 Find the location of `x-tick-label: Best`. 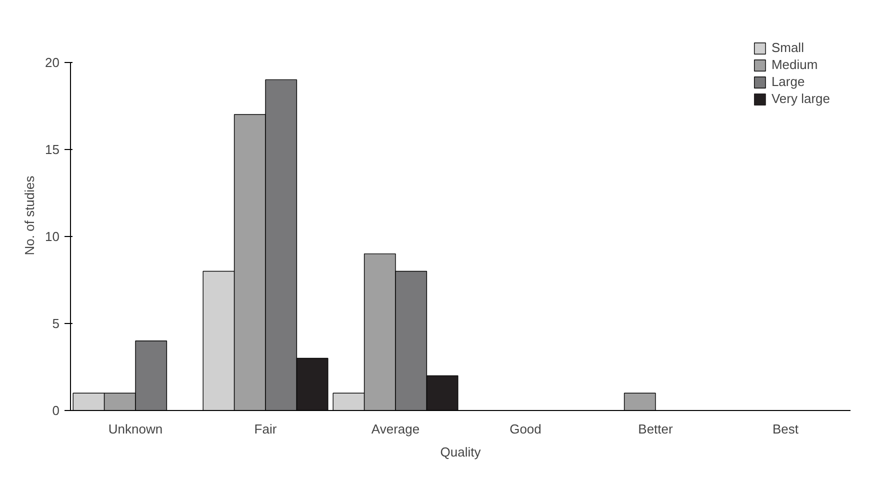

x-tick-label: Best is located at coordinates (785, 429).